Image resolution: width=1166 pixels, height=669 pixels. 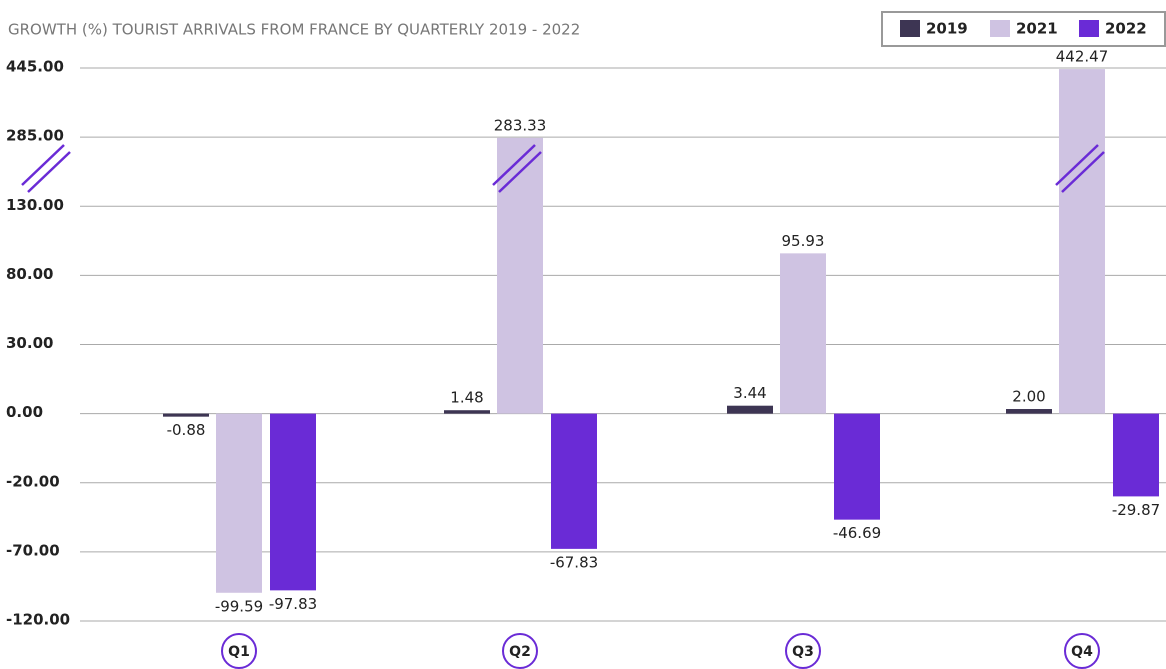 What do you see at coordinates (520, 125) in the screenshot?
I see `value-label: 283.33` at bounding box center [520, 125].